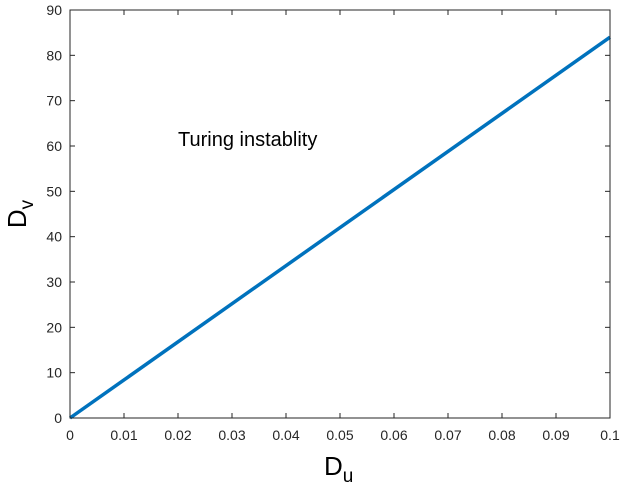 This screenshot has height=494, width=624. What do you see at coordinates (17, 218) in the screenshot?
I see `y-axis-label-main: D` at bounding box center [17, 218].